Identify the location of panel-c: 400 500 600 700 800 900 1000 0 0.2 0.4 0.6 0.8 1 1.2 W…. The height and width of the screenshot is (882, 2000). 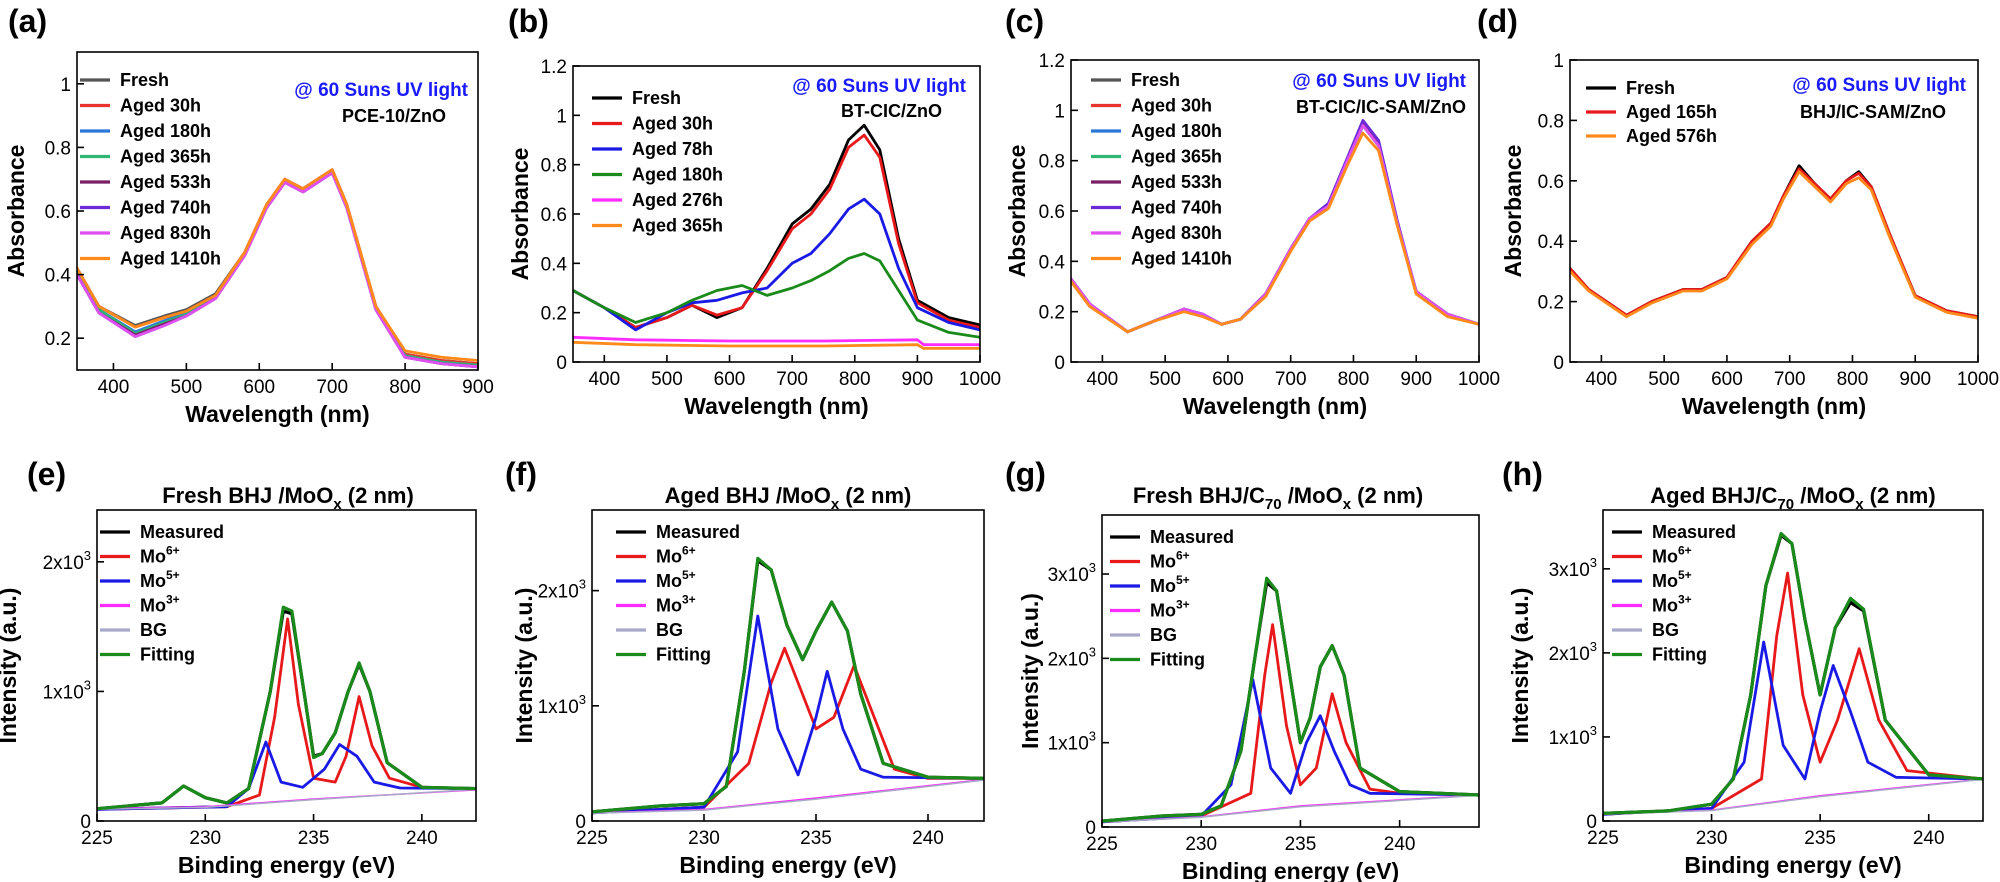
(1252, 211).